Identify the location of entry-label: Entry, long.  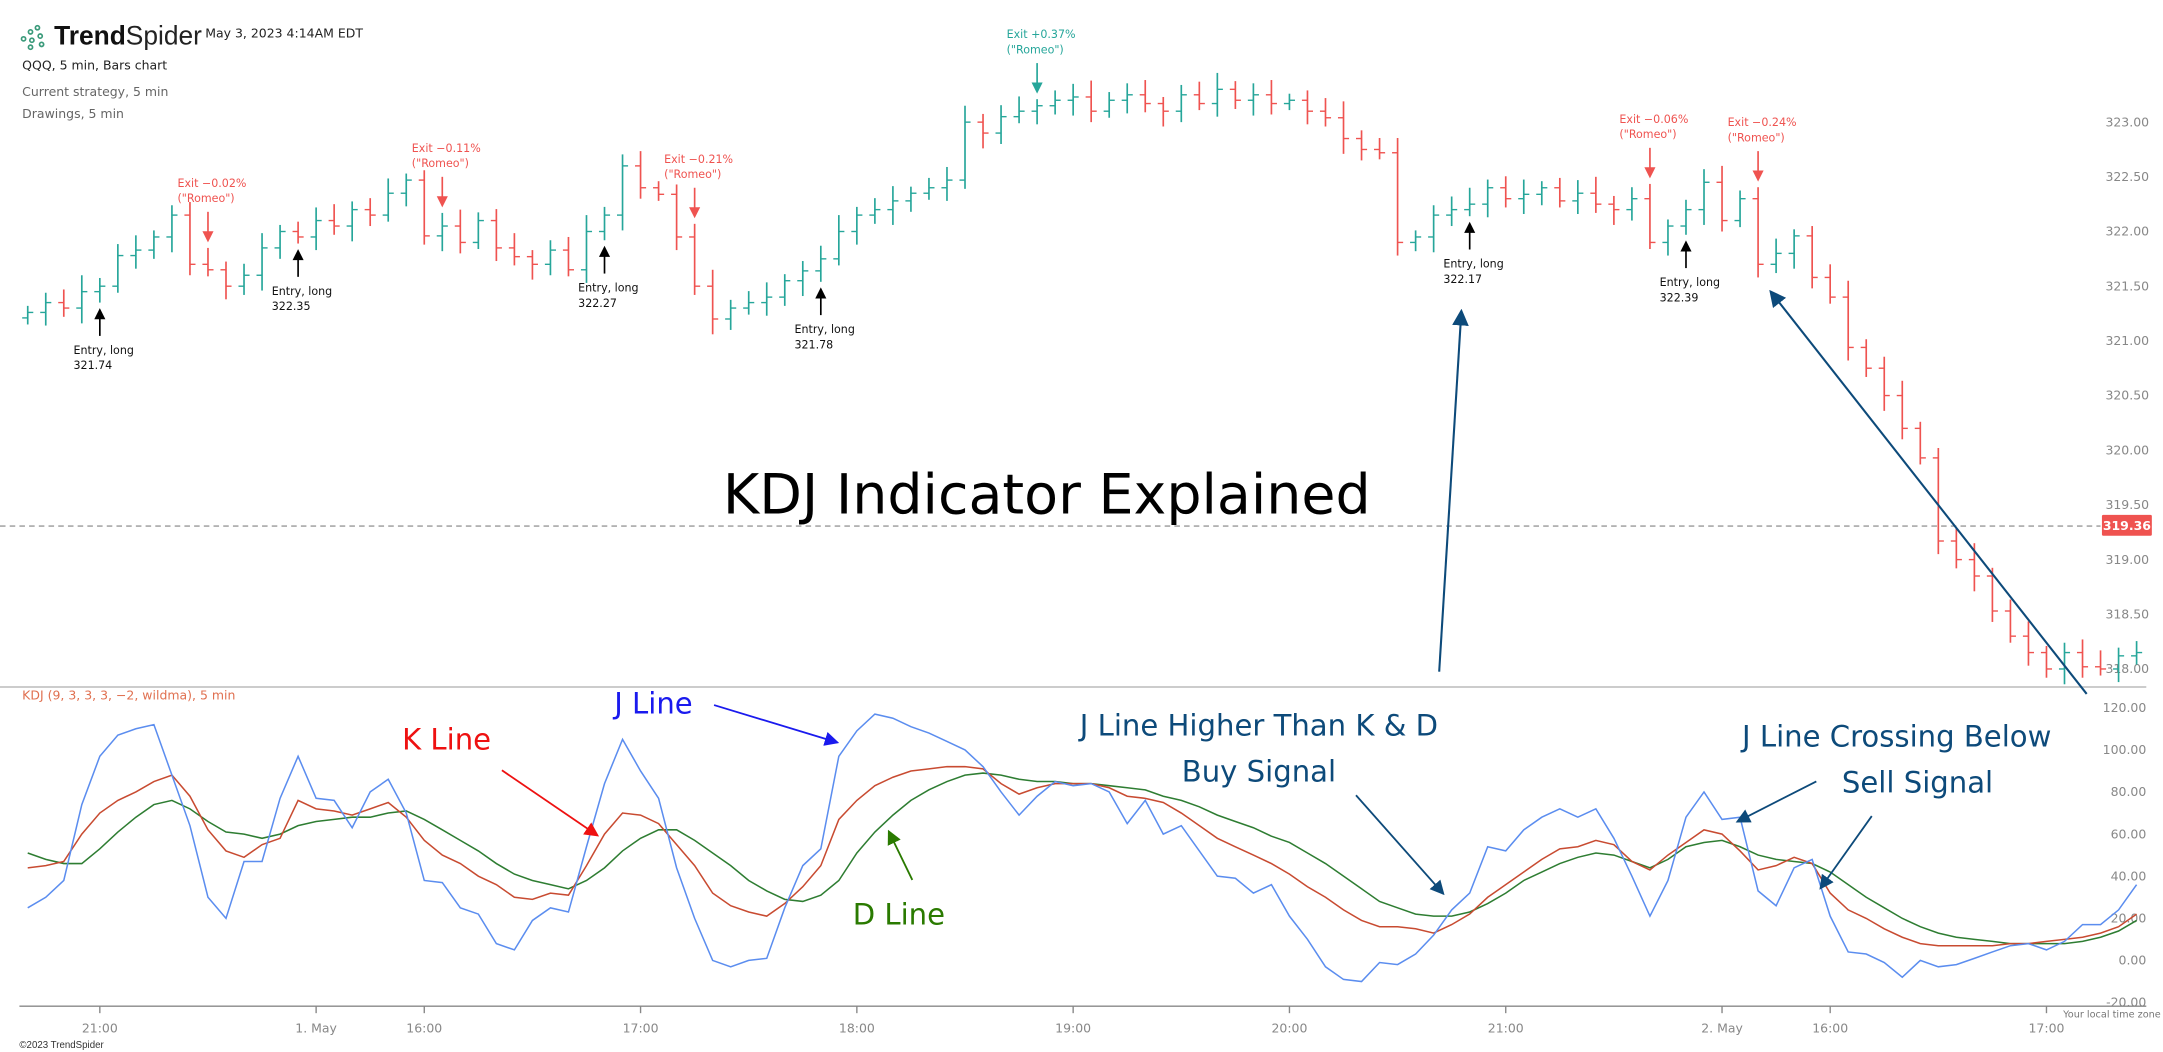
(1690, 282).